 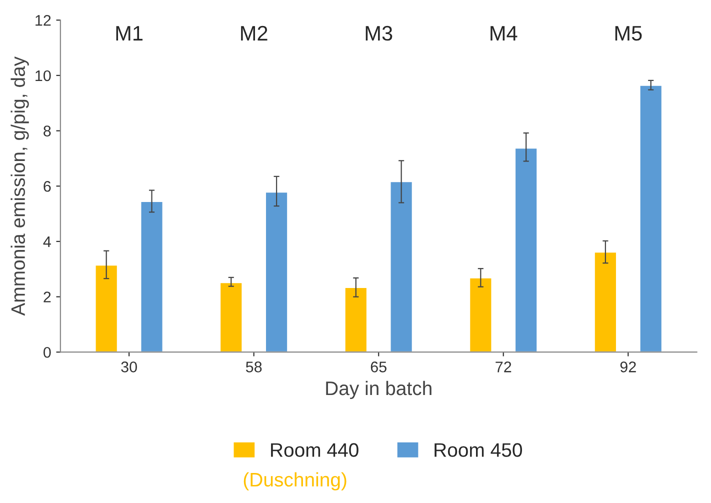 I want to click on annotation: M2, so click(x=254, y=33).